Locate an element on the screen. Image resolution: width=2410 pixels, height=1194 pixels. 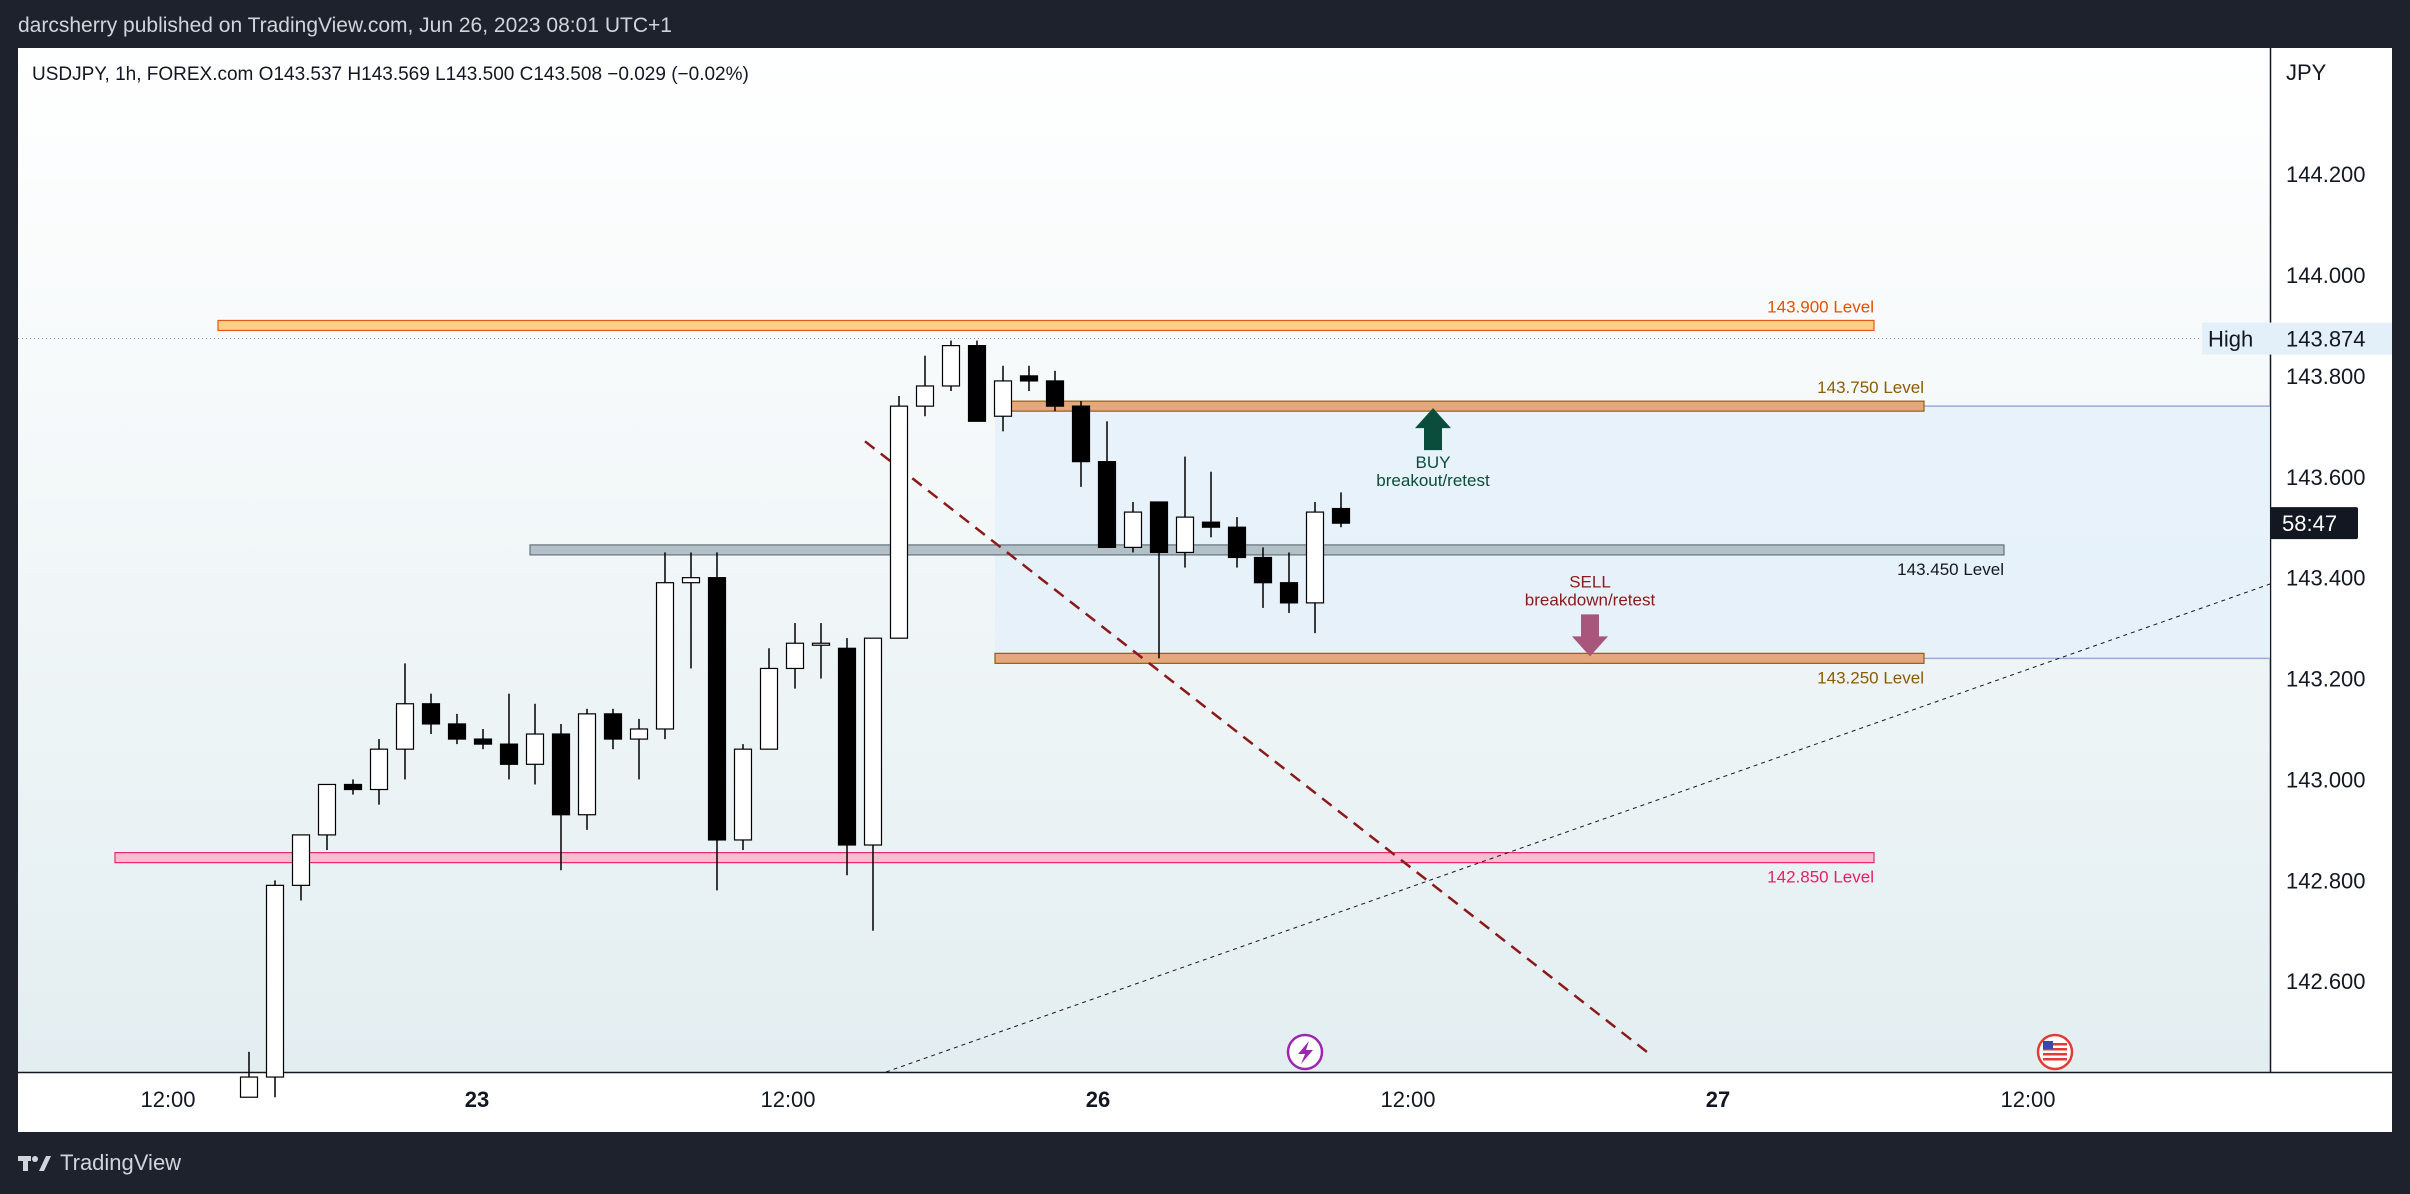
countdown-badge is located at coordinates (2314, 523).